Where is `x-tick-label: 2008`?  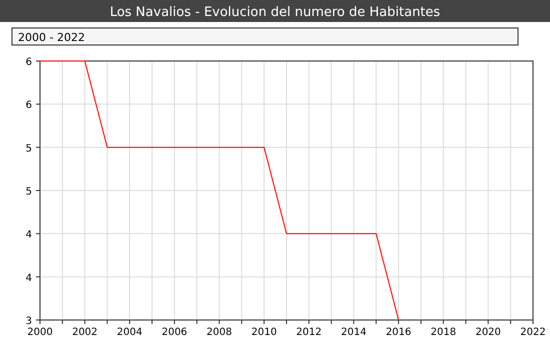
x-tick-label: 2008 is located at coordinates (219, 332).